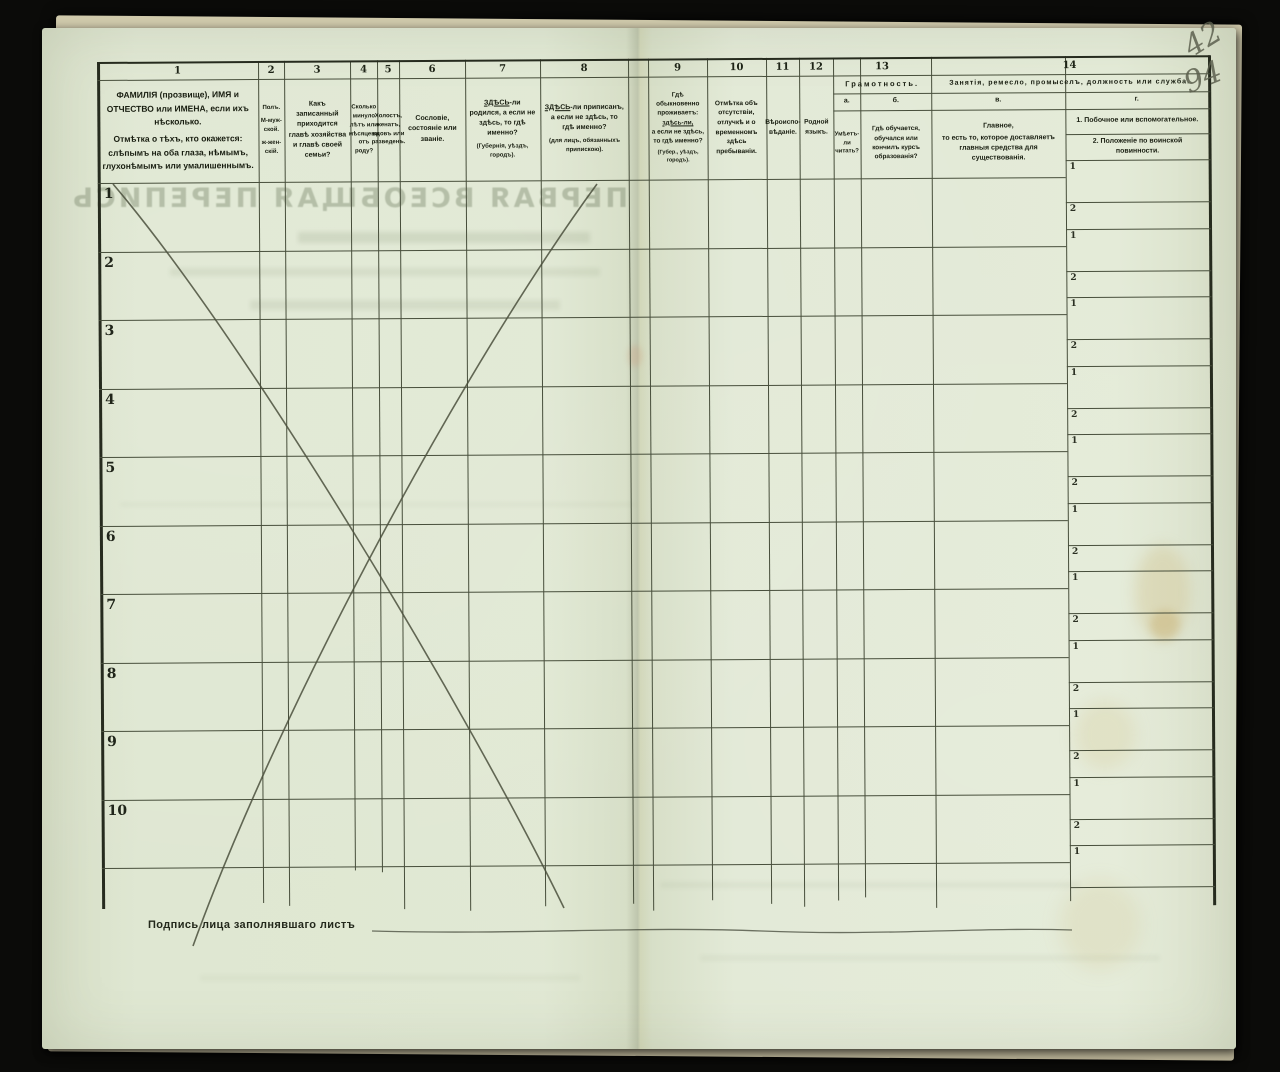 Image resolution: width=1280 pixels, height=1072 pixels. I want to click on row-number-4: 4, so click(110, 399).